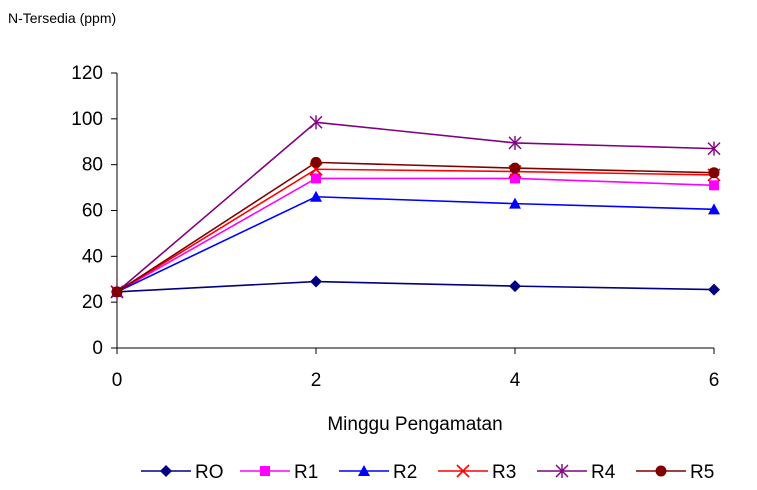 The image size is (757, 490). I want to click on y-tick-label: 100, so click(87, 119).